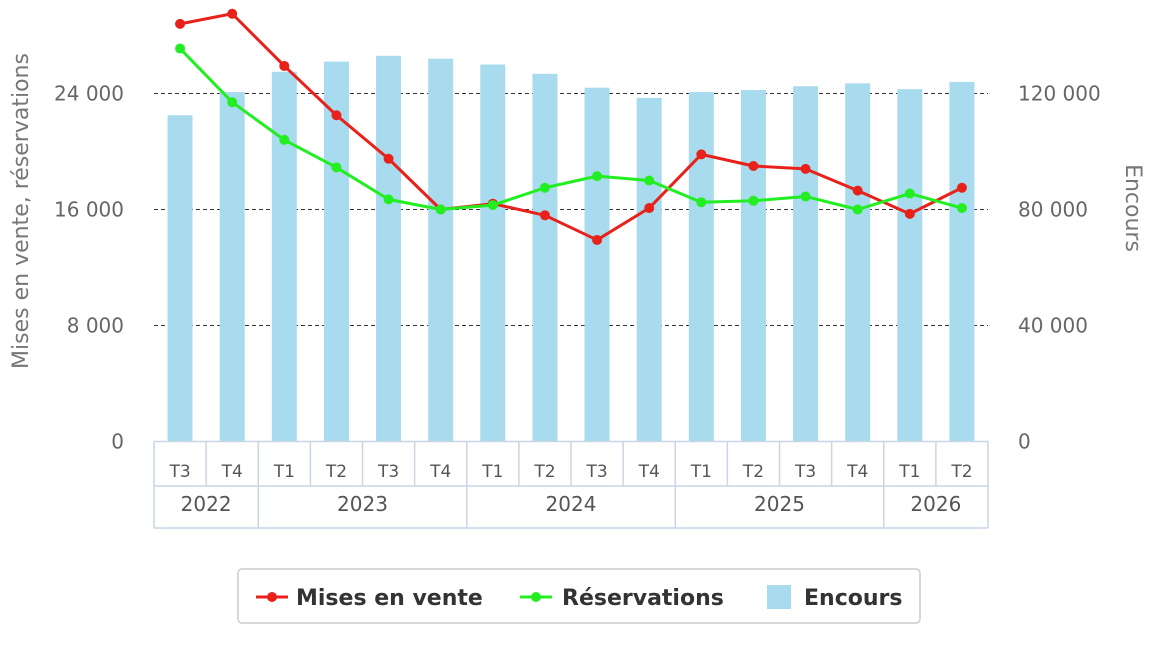  What do you see at coordinates (21, 211) in the screenshot?
I see `left-axis-title: Mises en vente, réservations` at bounding box center [21, 211].